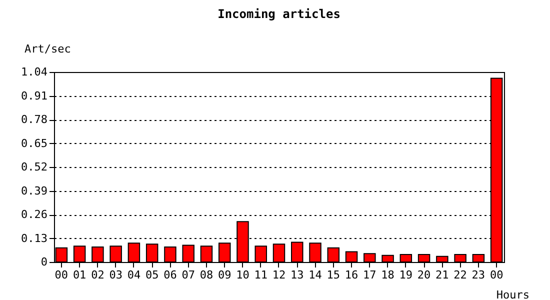 Image resolution: width=550 pixels, height=300 pixels. Describe the element at coordinates (34, 214) in the screenshot. I see `y-tick-label: 0.26` at that location.